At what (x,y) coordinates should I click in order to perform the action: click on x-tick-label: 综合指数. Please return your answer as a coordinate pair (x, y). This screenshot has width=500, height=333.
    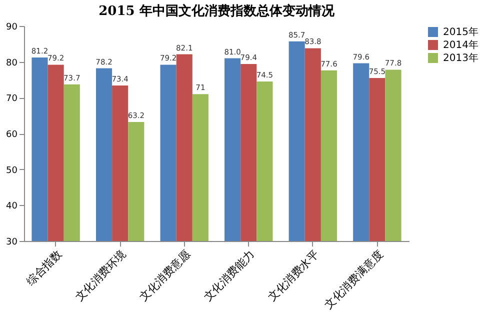
    Looking at the image, I should click on (44, 268).